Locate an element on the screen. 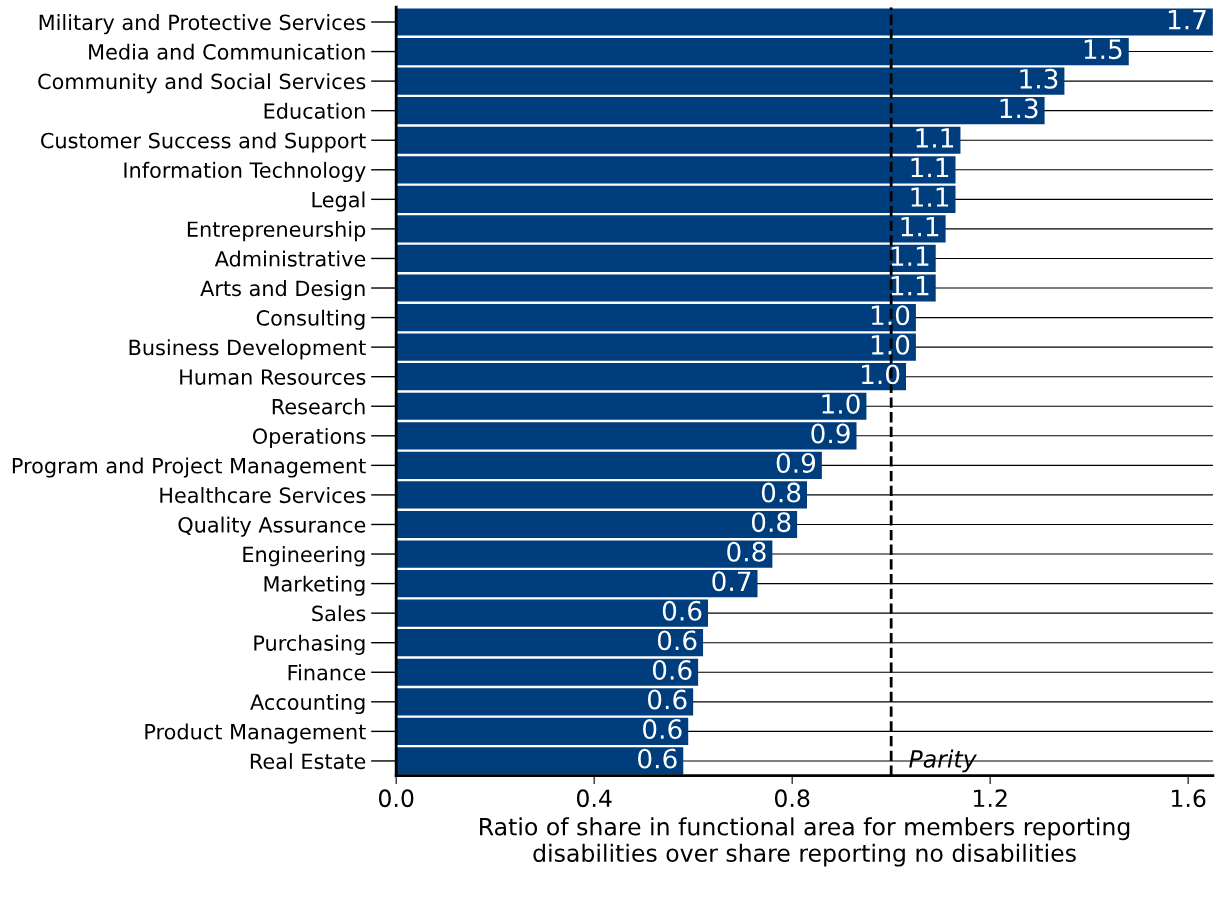  y-tick-label: Product Management is located at coordinates (255, 733).